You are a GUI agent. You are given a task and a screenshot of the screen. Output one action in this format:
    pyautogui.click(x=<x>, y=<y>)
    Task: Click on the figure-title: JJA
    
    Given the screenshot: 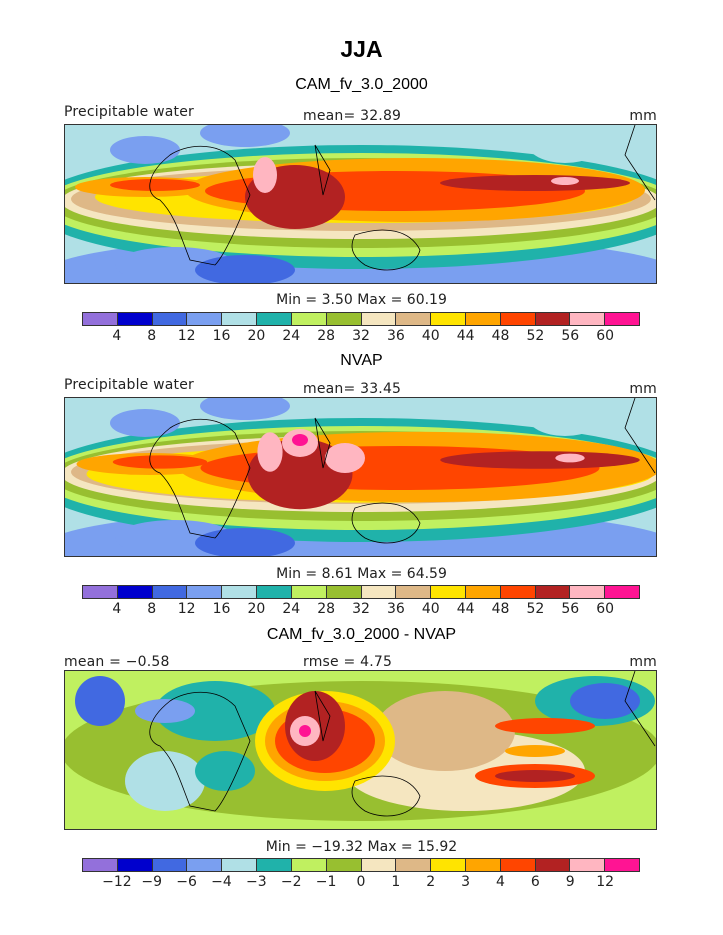 What is the action you would take?
    pyautogui.click(x=361, y=49)
    